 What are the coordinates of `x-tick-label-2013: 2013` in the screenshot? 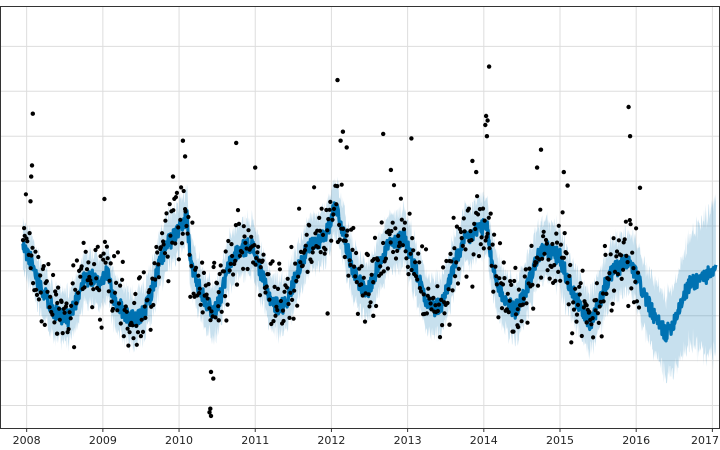 It's located at (408, 440).